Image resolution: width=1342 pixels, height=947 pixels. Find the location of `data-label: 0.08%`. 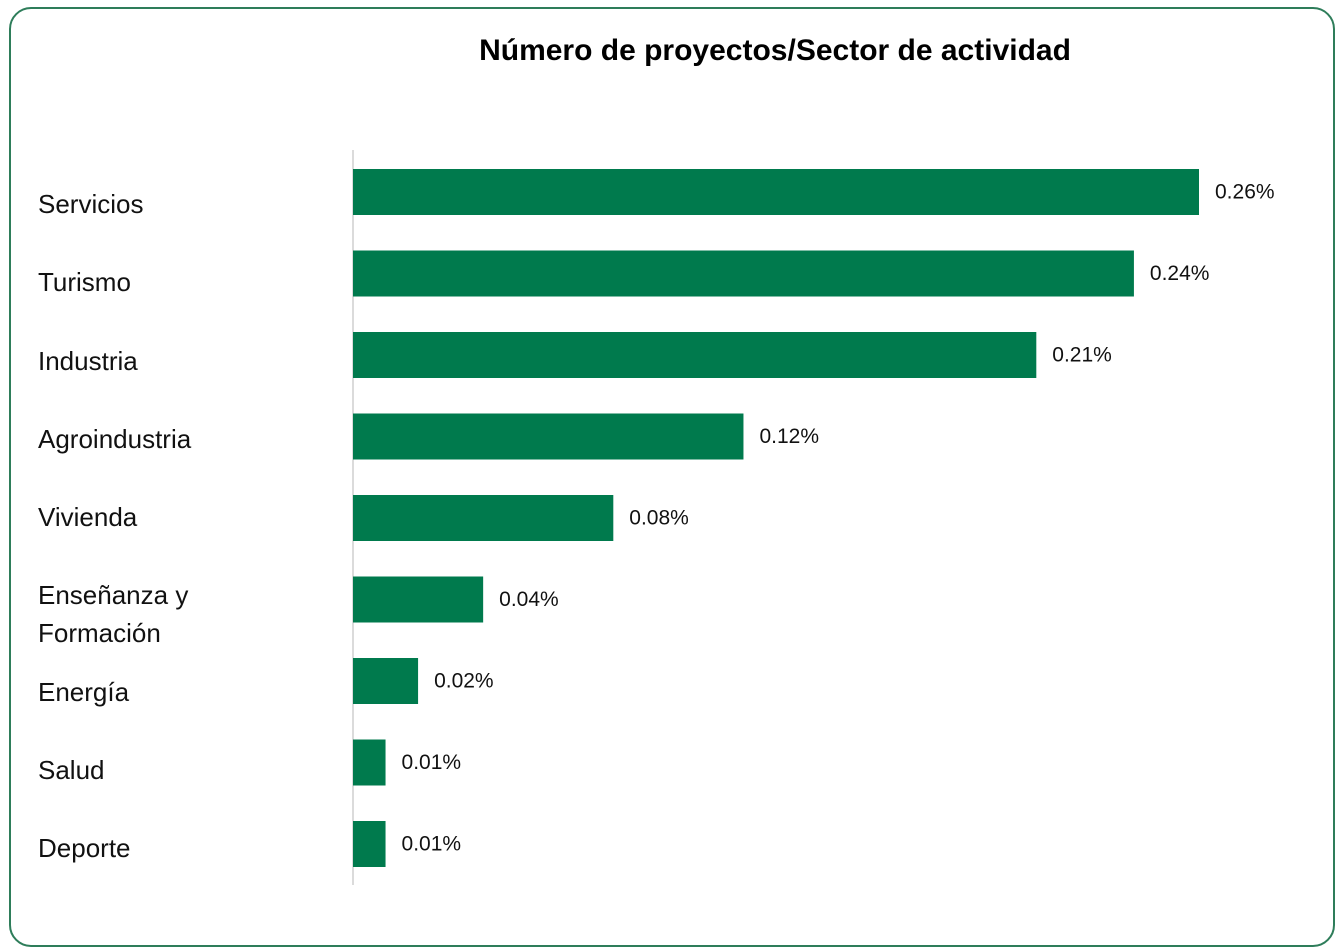

data-label: 0.08% is located at coordinates (659, 518).